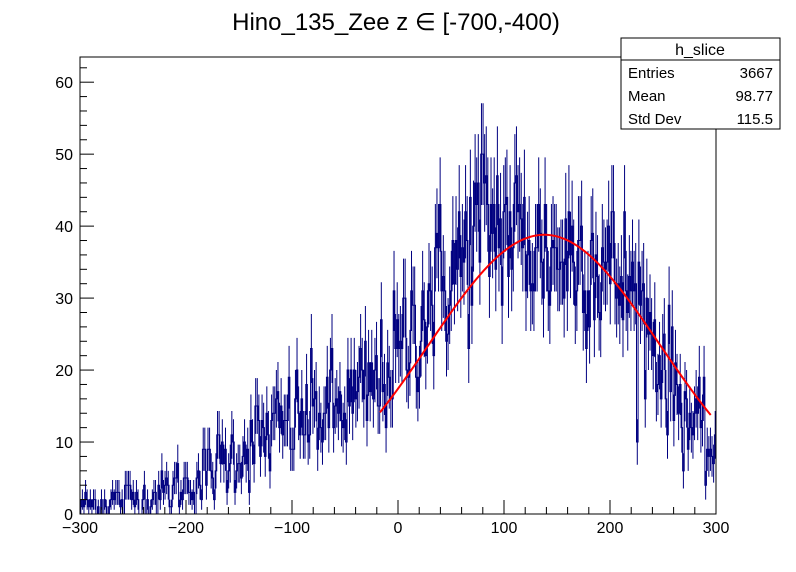 The height and width of the screenshot is (572, 796). I want to click on stats-mean-label: Mean, so click(647, 96).